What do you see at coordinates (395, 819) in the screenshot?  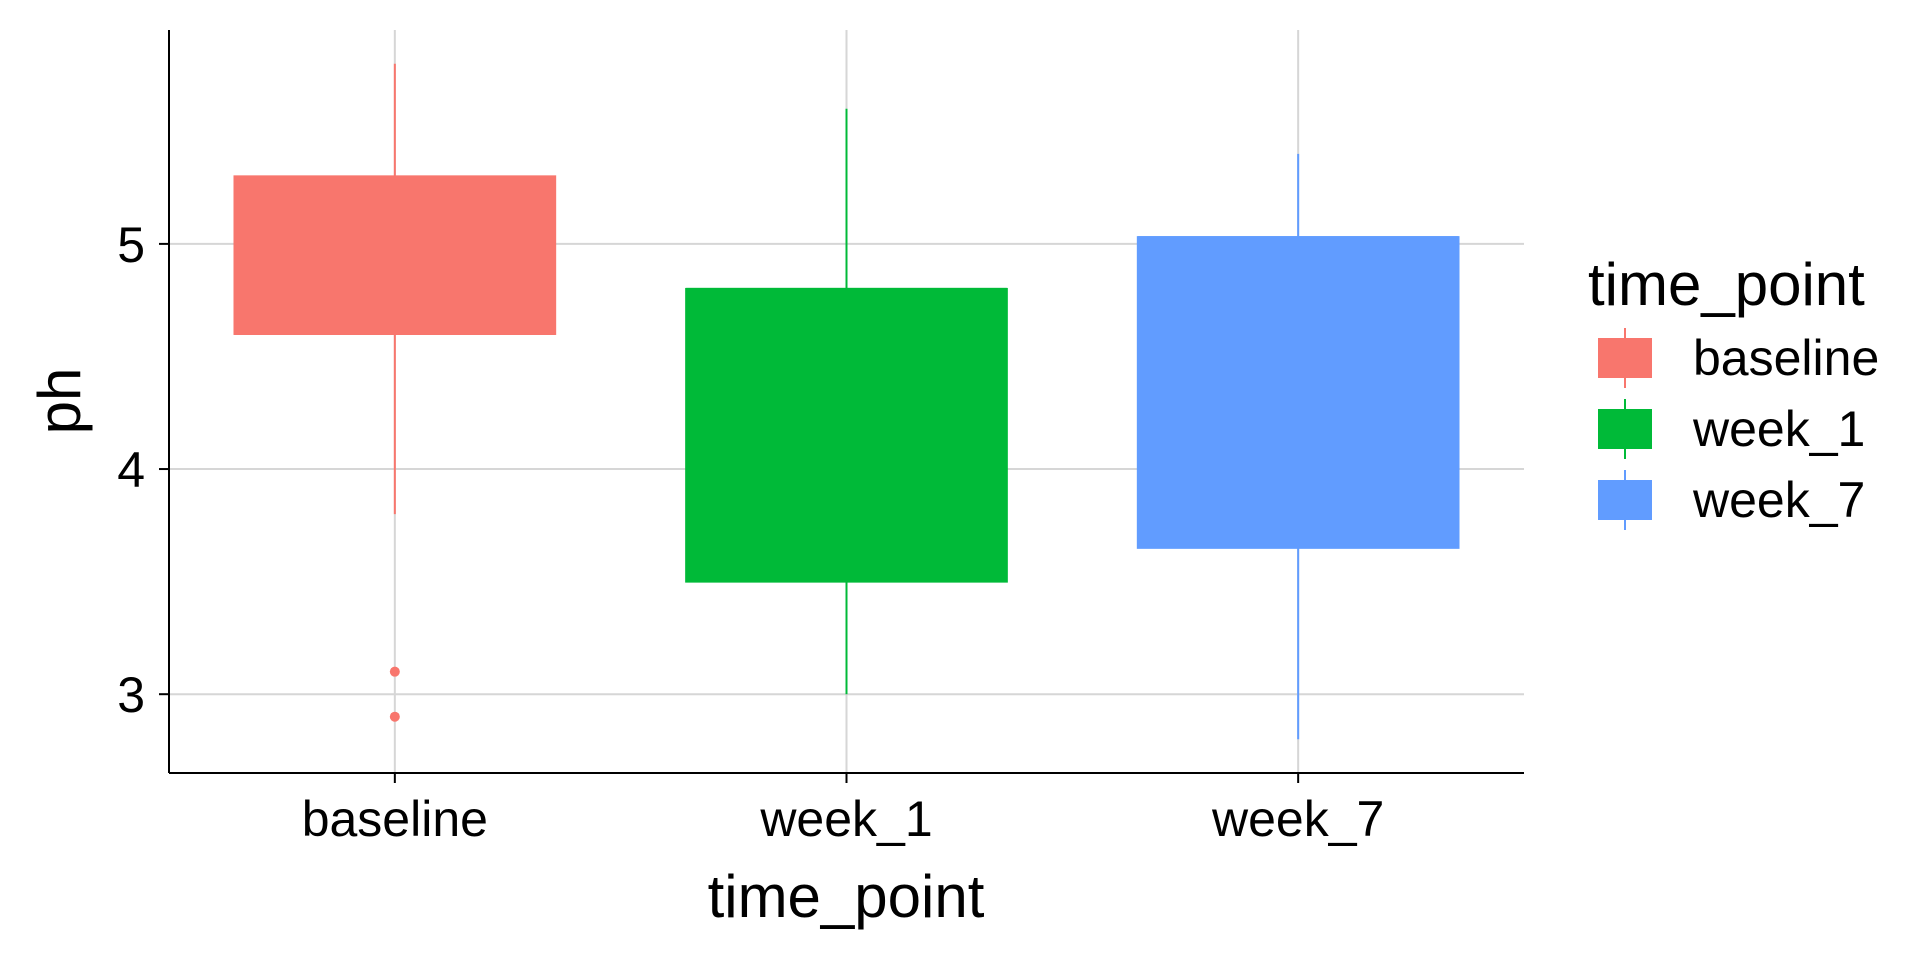 I see `x-tick-label: baseline` at bounding box center [395, 819].